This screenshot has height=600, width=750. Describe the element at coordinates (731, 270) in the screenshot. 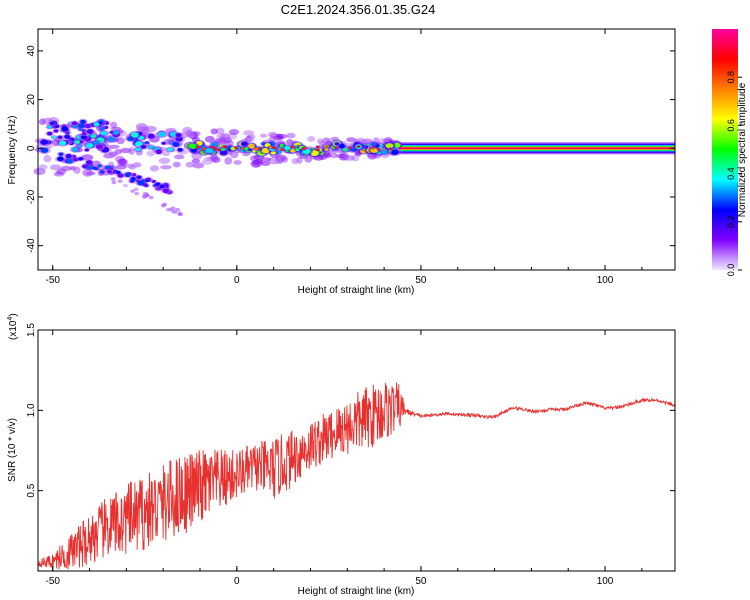

I see `colorbar-tick-label: 0.0` at that location.